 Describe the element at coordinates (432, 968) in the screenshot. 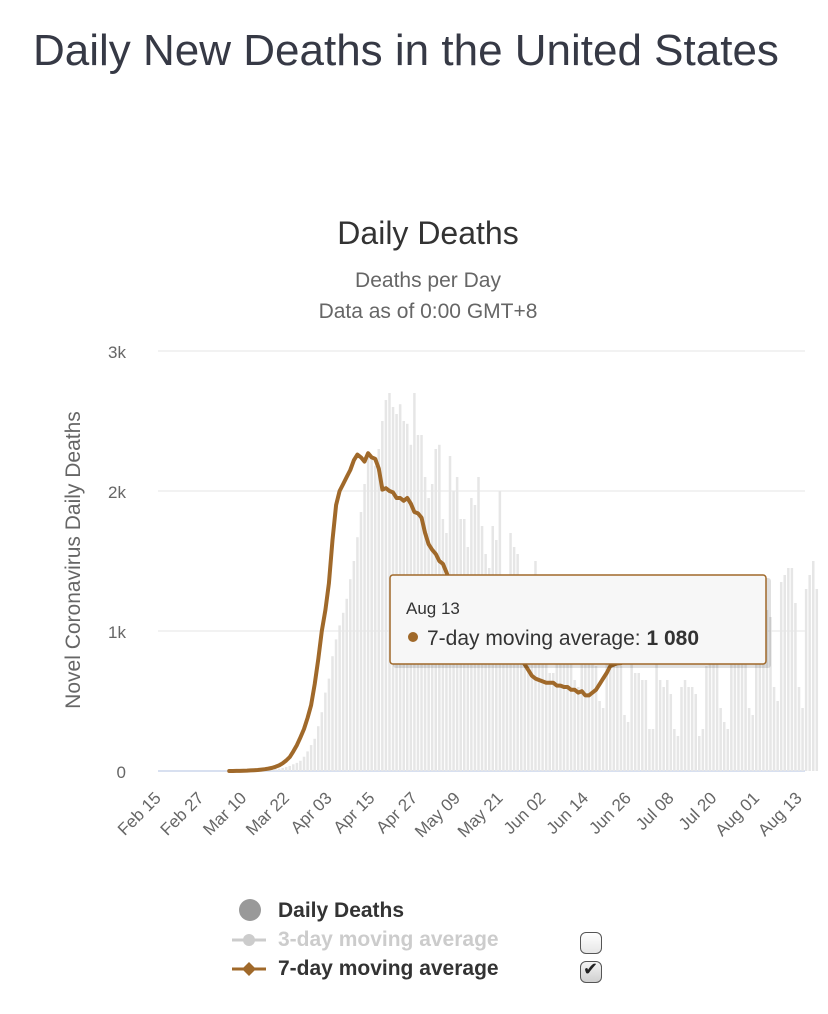

I see `legend-item-7-day-moving-average: 7-day moving average ✔` at that location.